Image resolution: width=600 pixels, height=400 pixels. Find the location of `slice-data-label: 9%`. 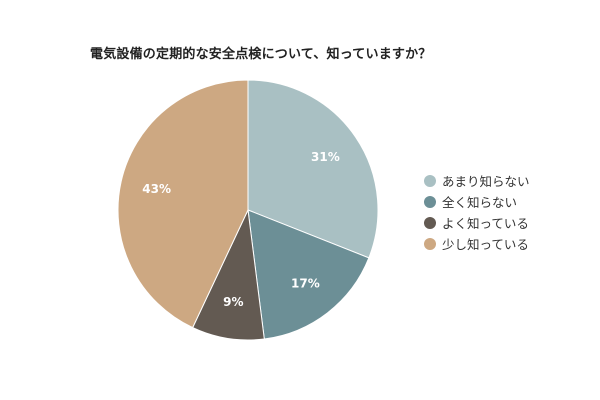

slice-data-label: 9% is located at coordinates (233, 302).